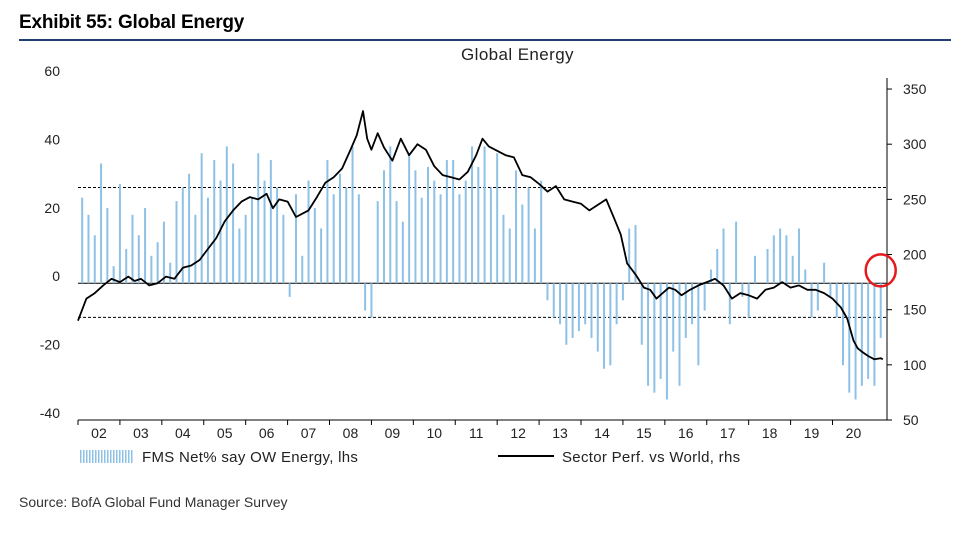  What do you see at coordinates (485, 40) in the screenshot?
I see `title-rule` at bounding box center [485, 40].